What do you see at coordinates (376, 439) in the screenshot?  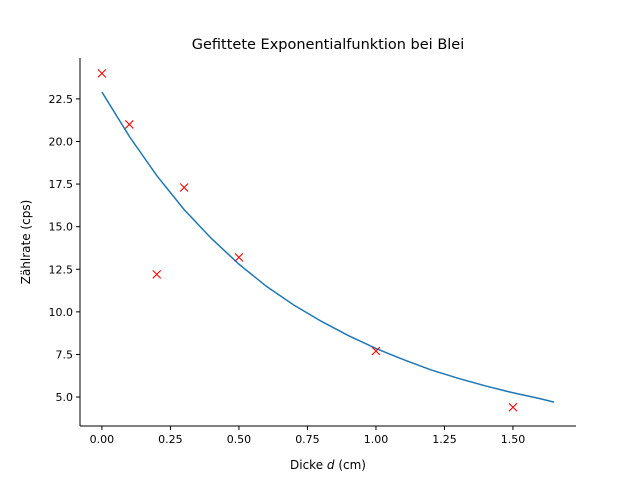 I see `x-tick-label: 1.00` at bounding box center [376, 439].